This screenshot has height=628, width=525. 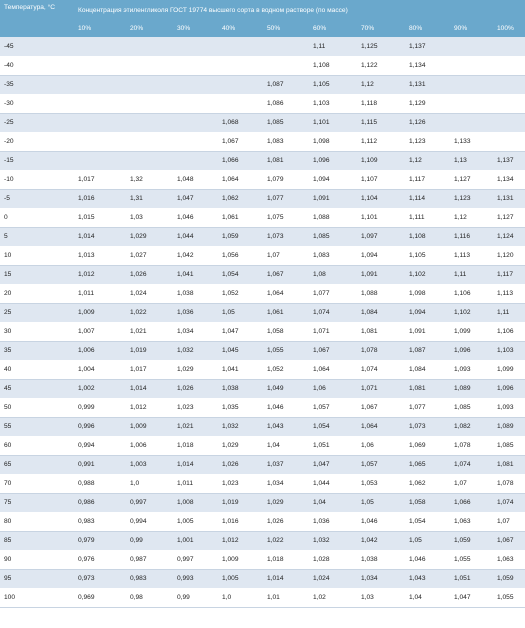 What do you see at coordinates (100, 446) in the screenshot?
I see `density-cell: 0,994` at bounding box center [100, 446].